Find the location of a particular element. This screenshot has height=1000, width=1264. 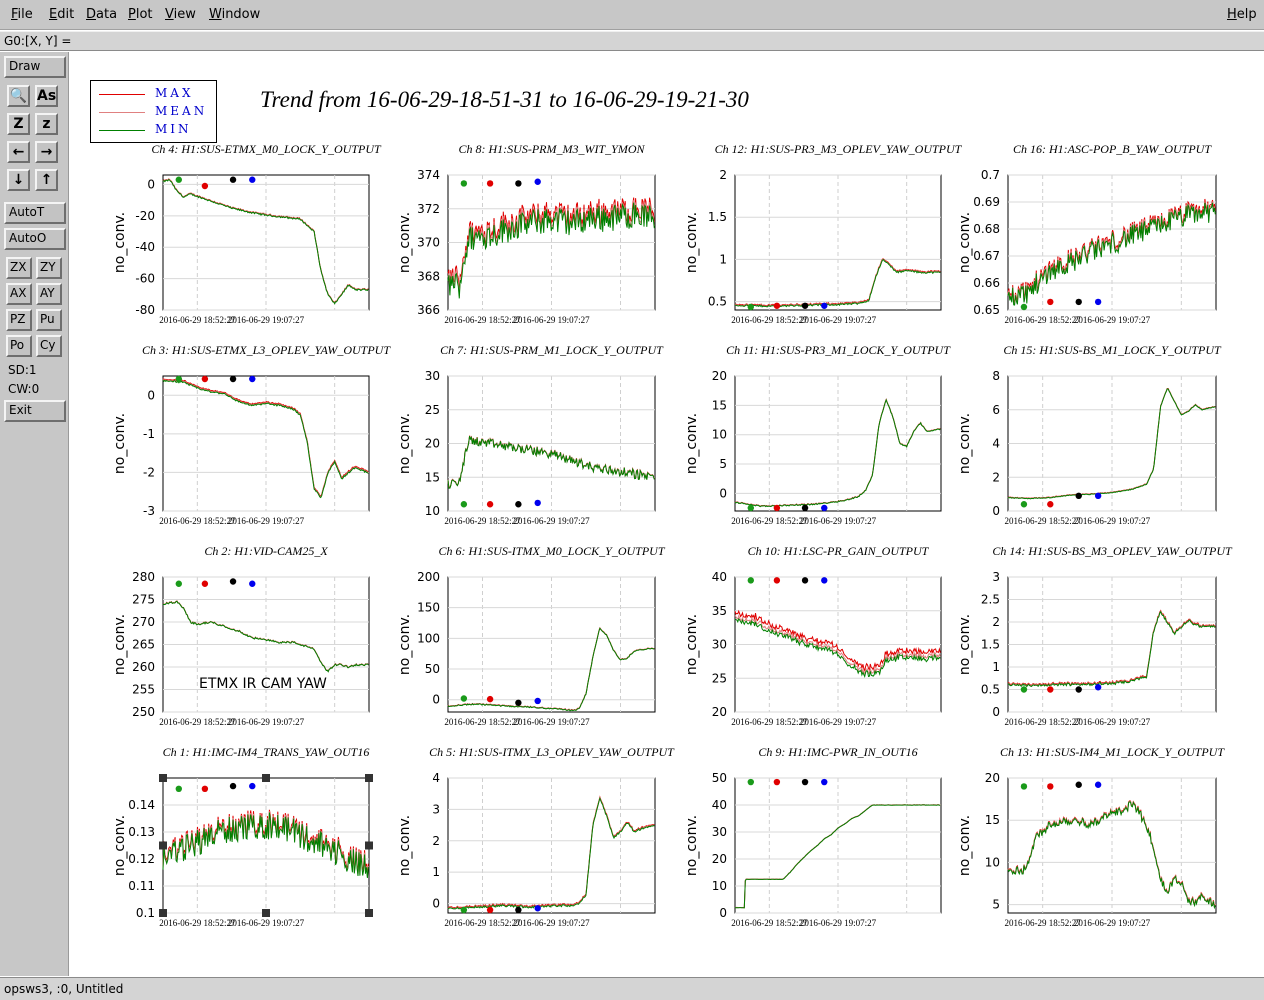

text-size-icon: As is located at coordinates (46, 96).